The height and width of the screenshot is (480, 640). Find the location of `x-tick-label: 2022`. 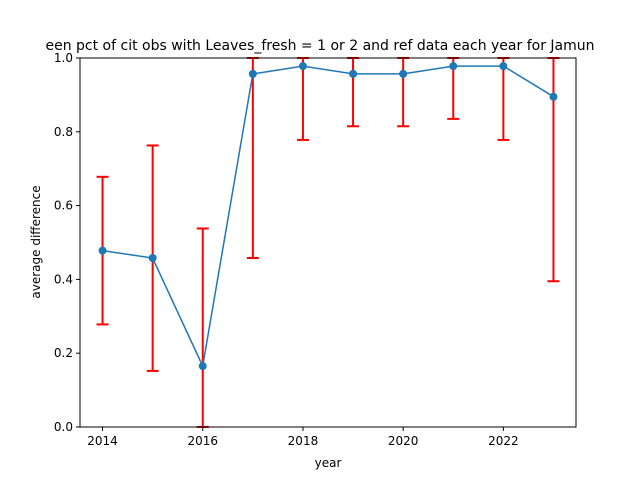

x-tick-label: 2022 is located at coordinates (503, 441).